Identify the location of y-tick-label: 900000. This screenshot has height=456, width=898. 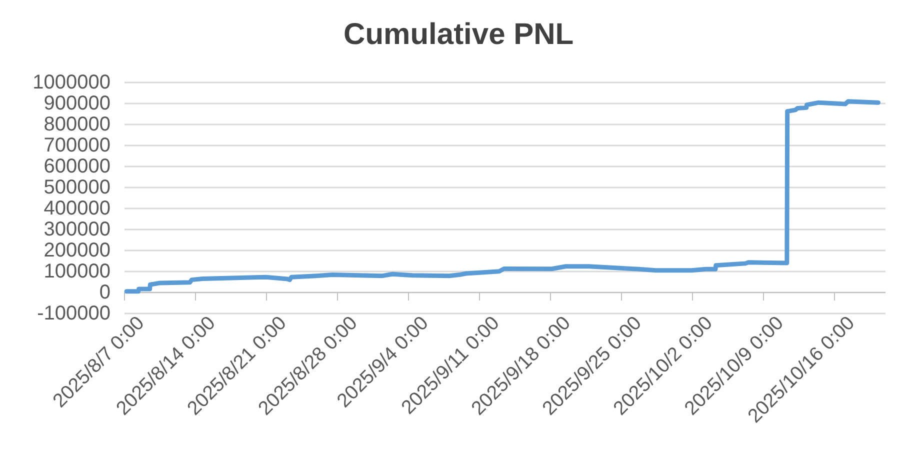
(77, 103).